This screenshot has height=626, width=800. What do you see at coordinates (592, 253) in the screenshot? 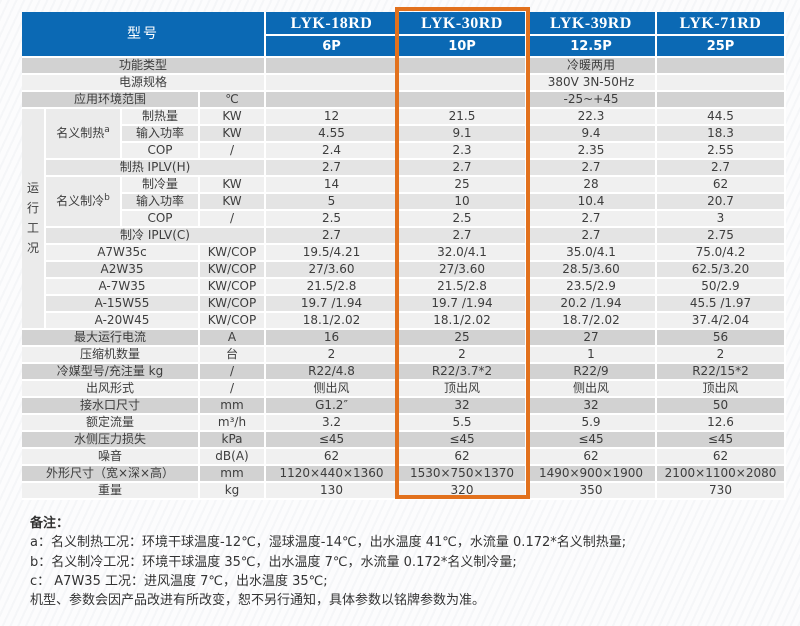
I see `value-cell: 35.0/4.1` at bounding box center [592, 253].